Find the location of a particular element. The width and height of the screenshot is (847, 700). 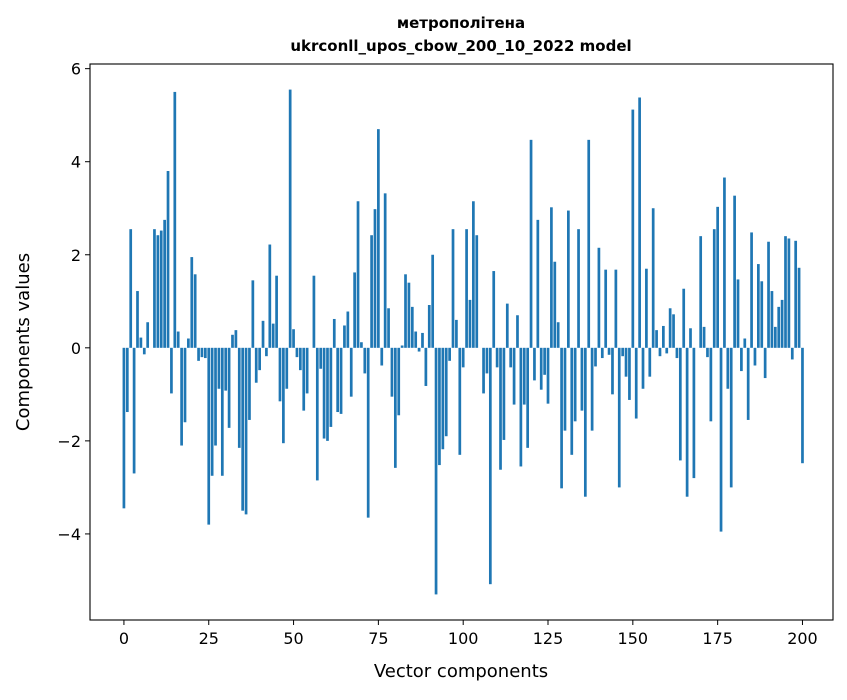

x-tick-label-75: 75 is located at coordinates (378, 638).